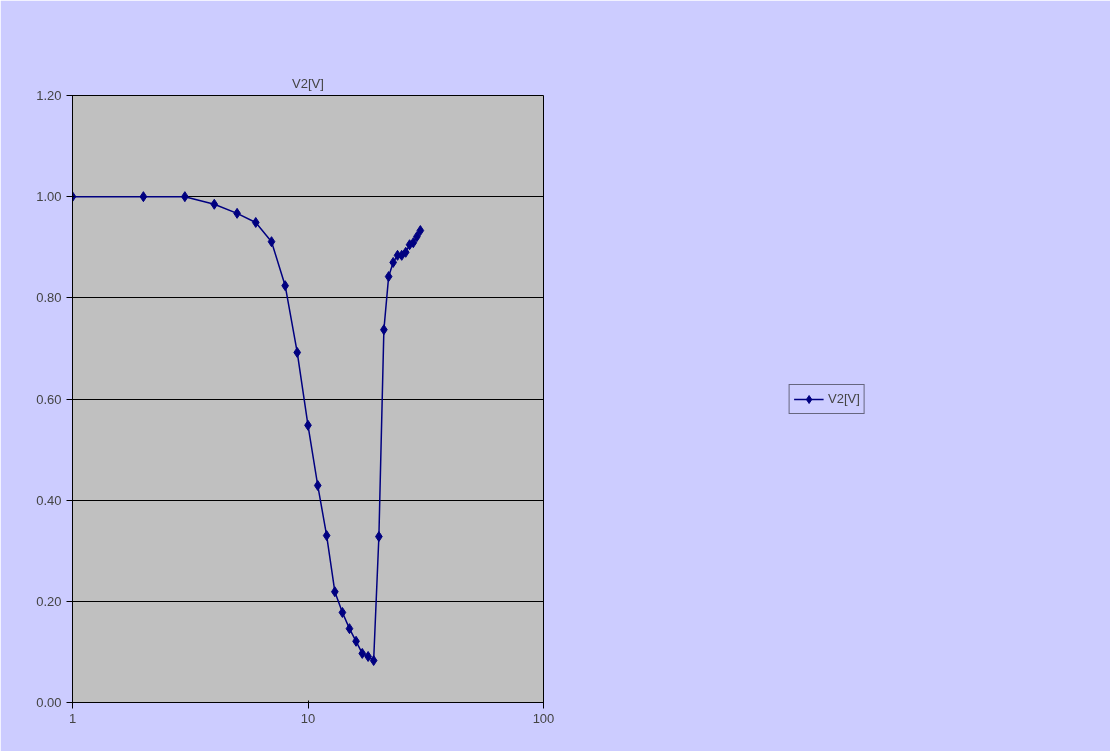  Describe the element at coordinates (49, 95) in the screenshot. I see `y-tick-label: 1.20` at that location.